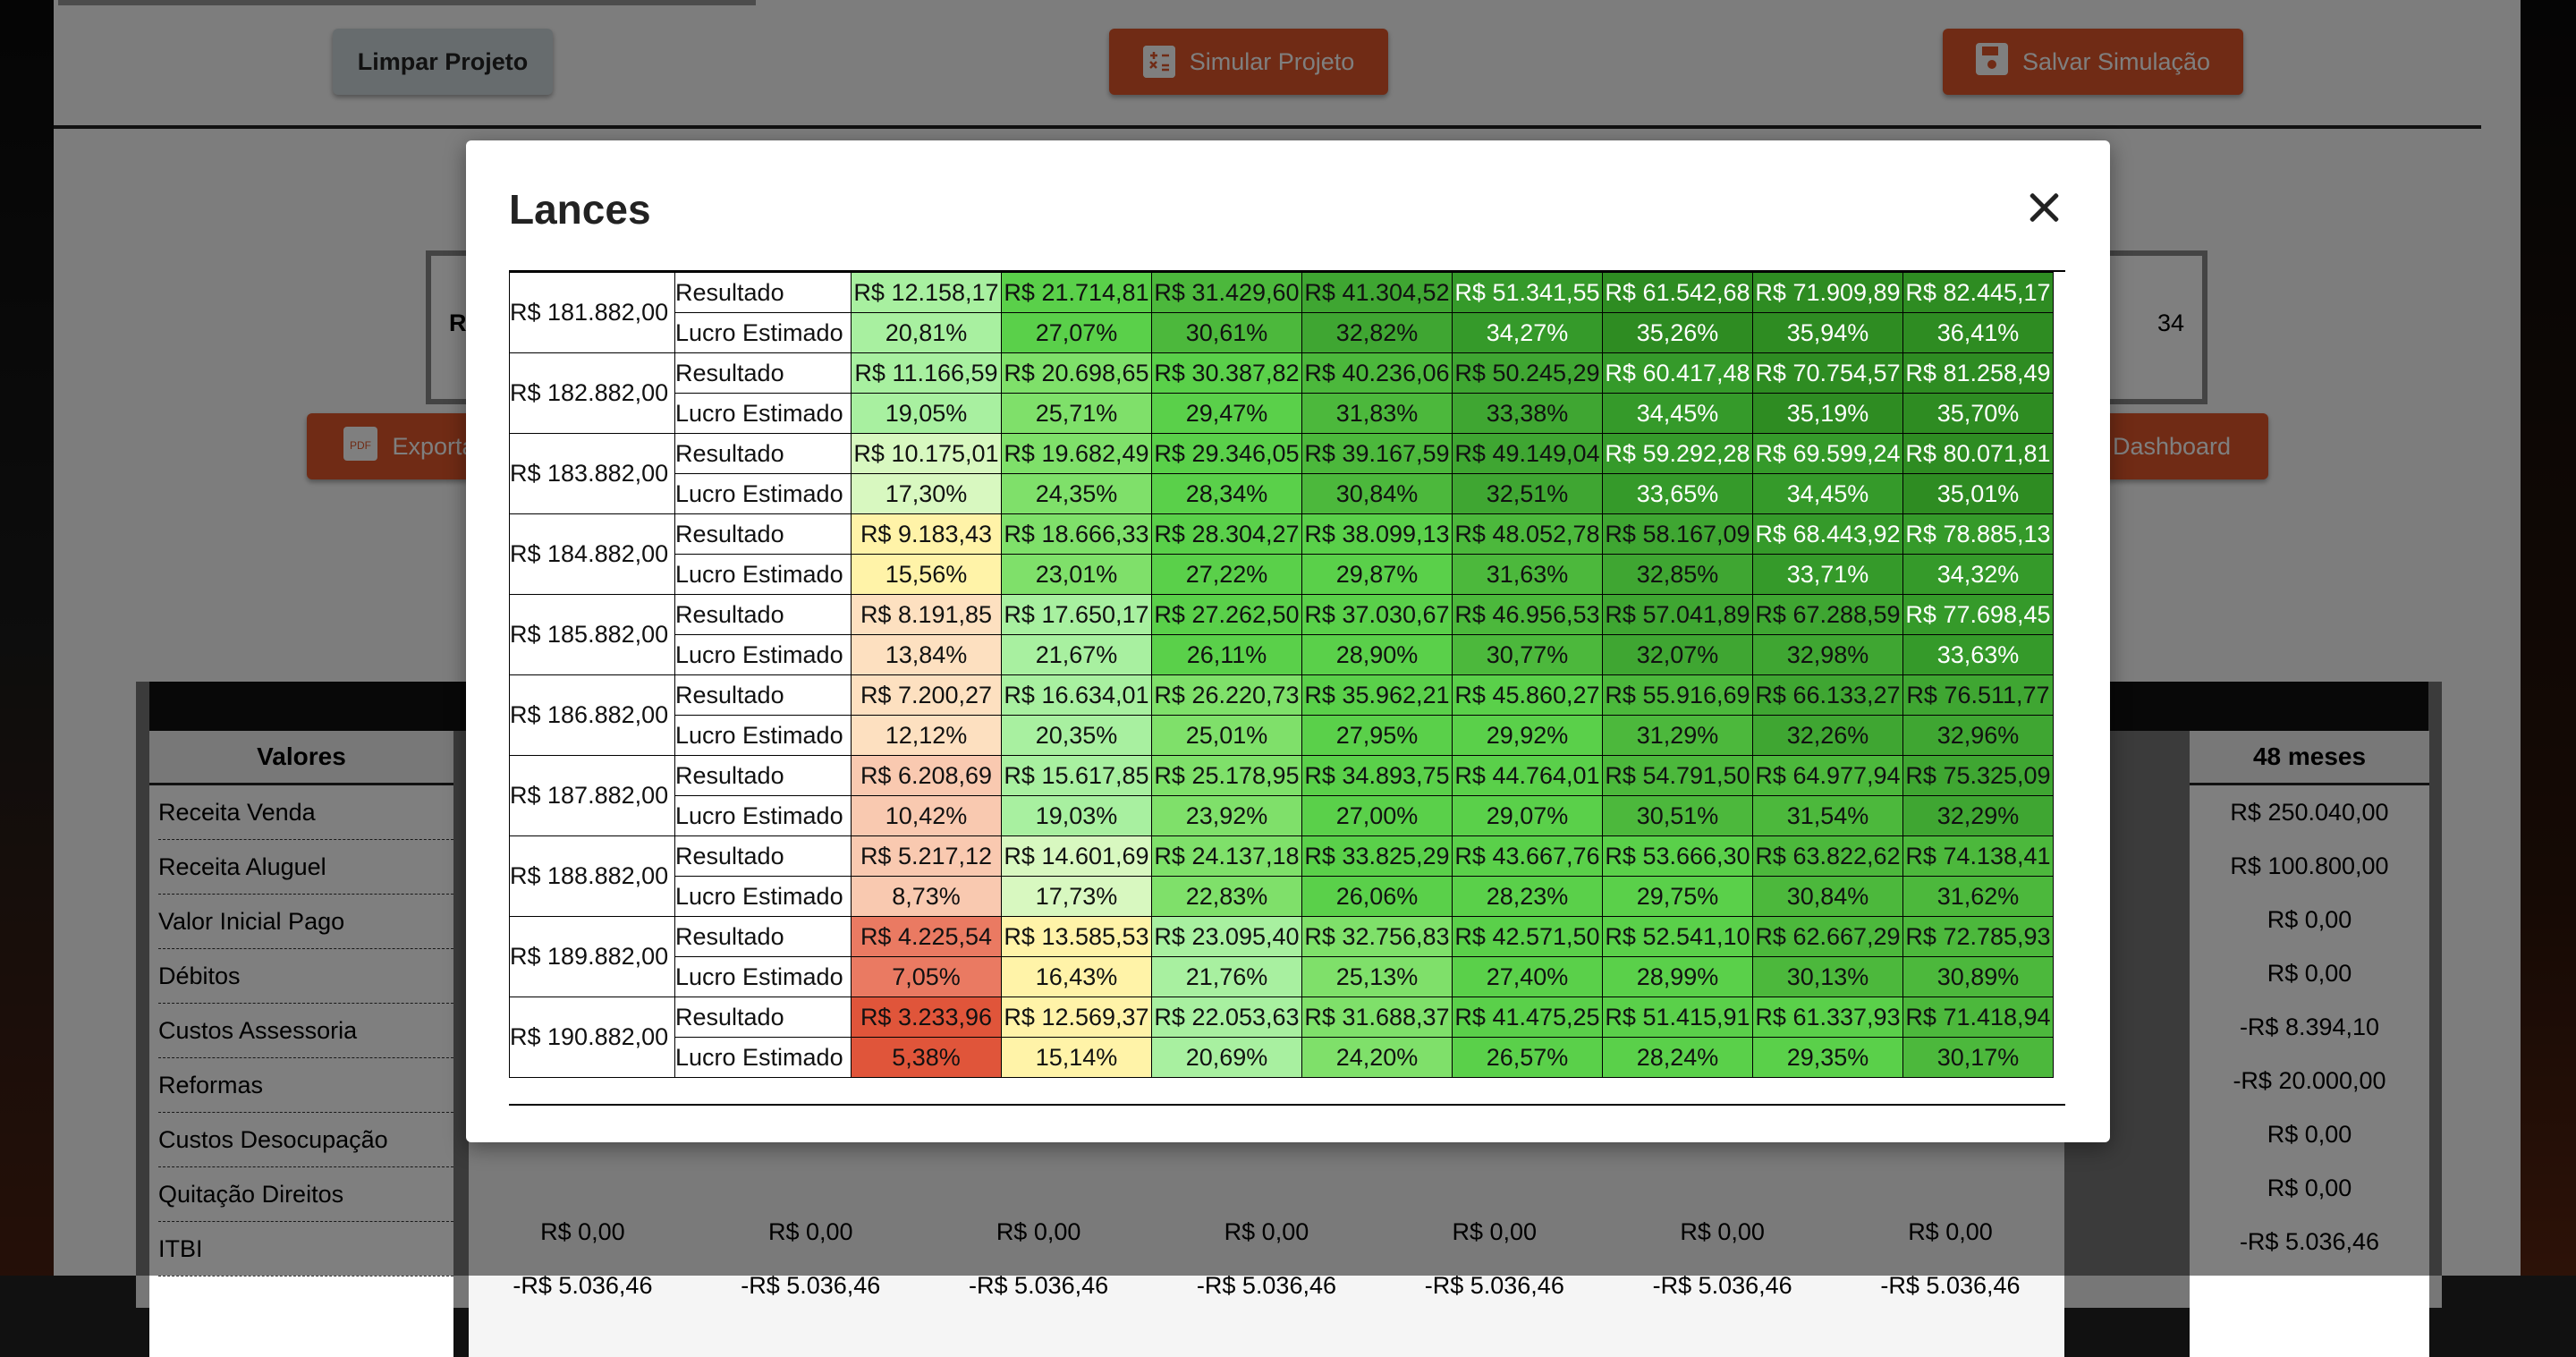 The width and height of the screenshot is (2576, 1357). What do you see at coordinates (1827, 856) in the screenshot?
I see `result-cell: R$ 63.822,62` at bounding box center [1827, 856].